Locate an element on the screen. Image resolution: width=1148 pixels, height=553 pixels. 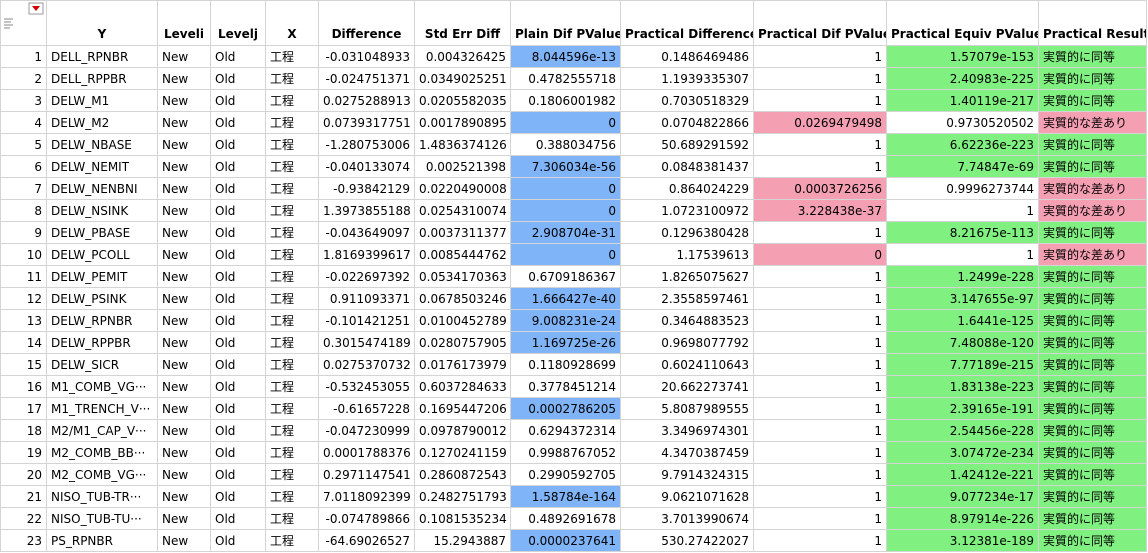
row-number: 13 is located at coordinates (23, 320).